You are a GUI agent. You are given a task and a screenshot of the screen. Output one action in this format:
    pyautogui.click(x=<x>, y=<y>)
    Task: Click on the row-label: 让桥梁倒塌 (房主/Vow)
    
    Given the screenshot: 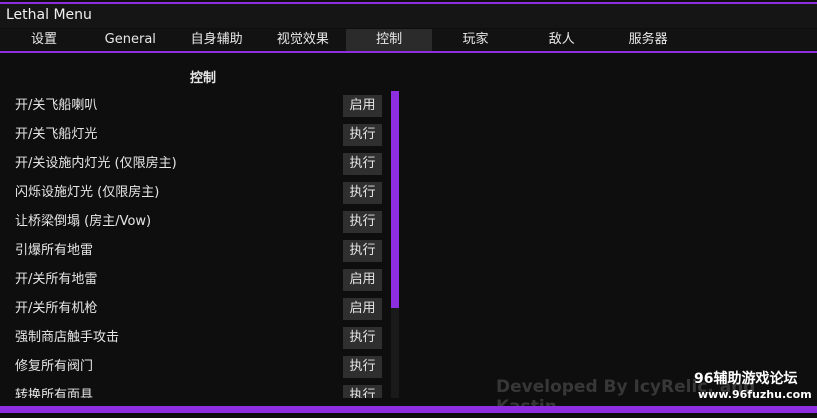 What is the action you would take?
    pyautogui.click(x=83, y=221)
    